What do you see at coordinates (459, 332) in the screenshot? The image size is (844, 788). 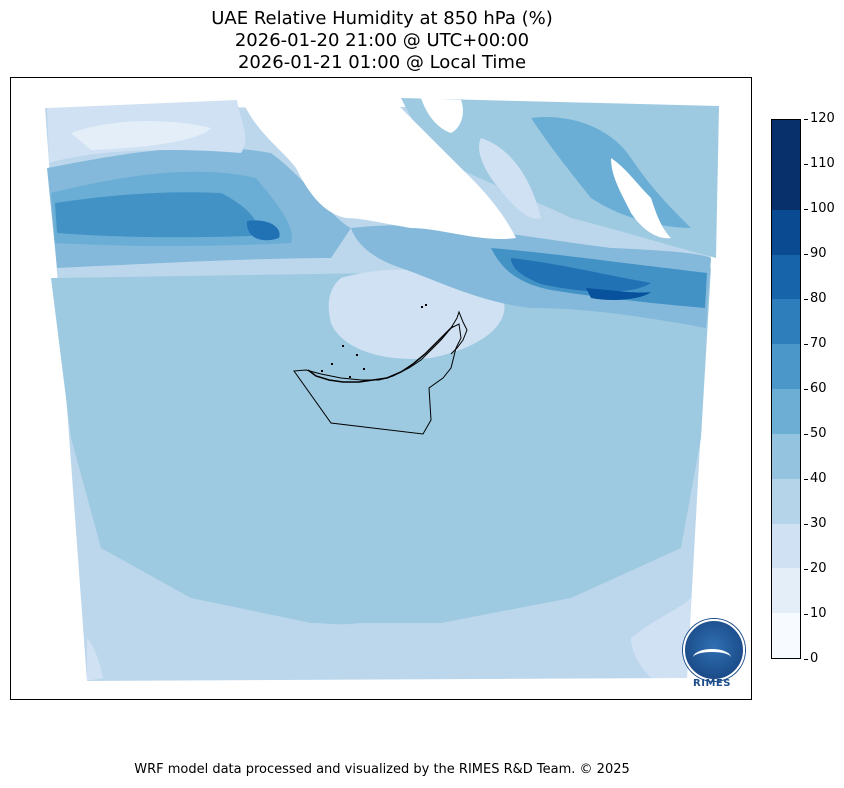 I see `musandam-outline` at bounding box center [459, 332].